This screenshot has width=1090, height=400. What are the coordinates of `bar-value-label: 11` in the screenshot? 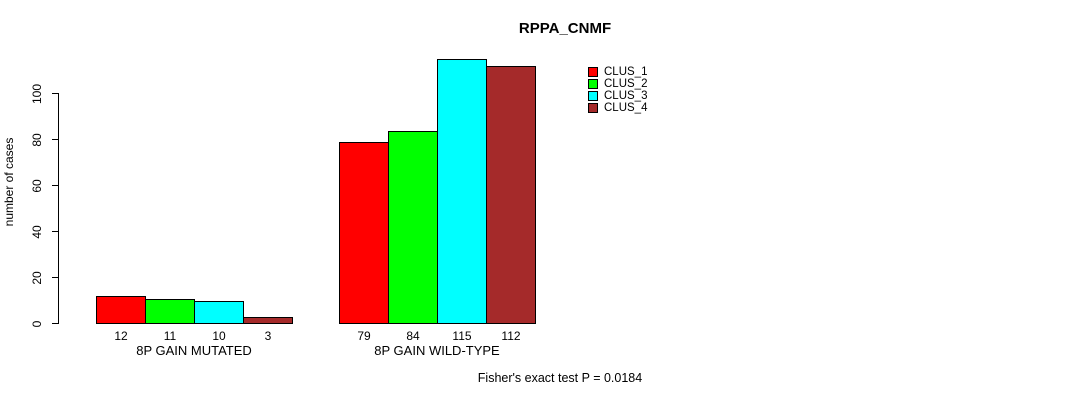 It's located at (170, 336).